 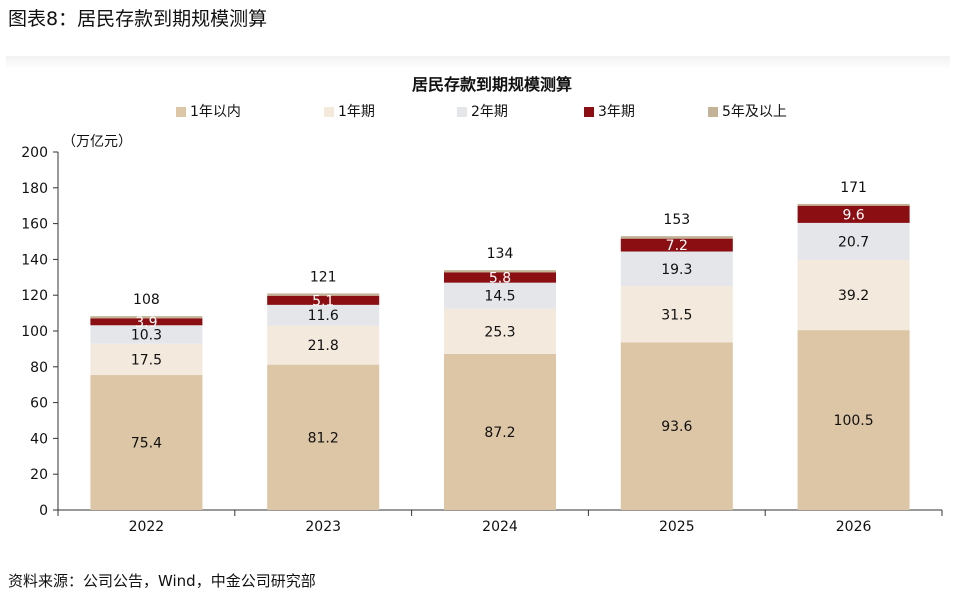 I want to click on y-tick-label: 140, so click(x=34, y=260).